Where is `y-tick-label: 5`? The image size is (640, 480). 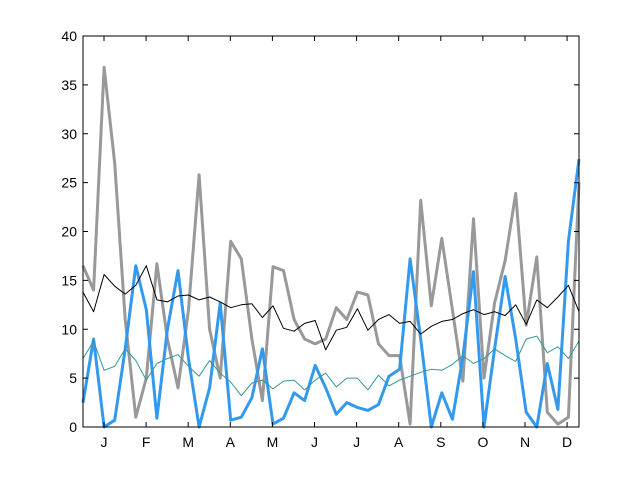 y-tick-label: 5 is located at coordinates (73, 378).